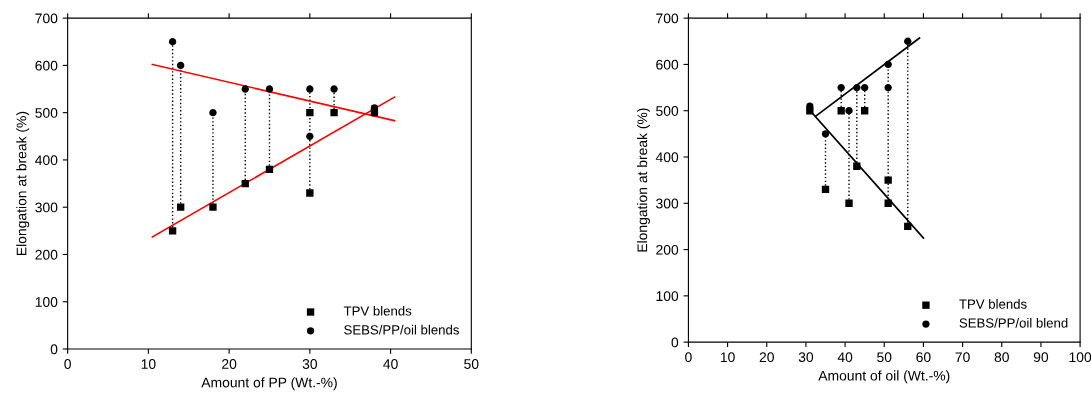  I want to click on x-tick-label: 100, so click(1080, 357).